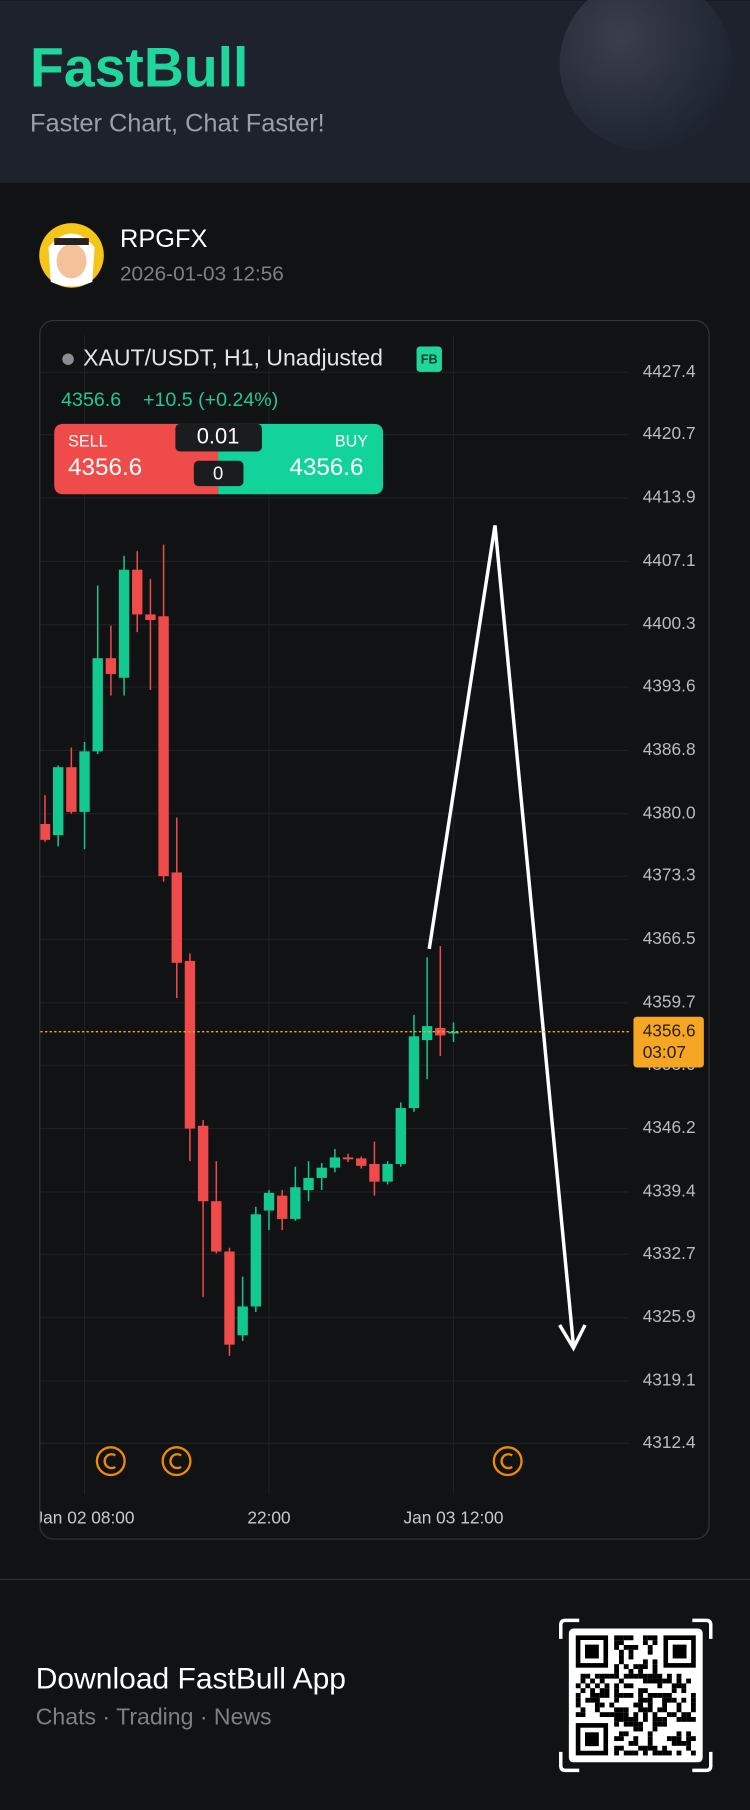 Image resolution: width=750 pixels, height=1810 pixels. What do you see at coordinates (210, 400) in the screenshot?
I see `quote-change: +10.5 (+0.24%)` at bounding box center [210, 400].